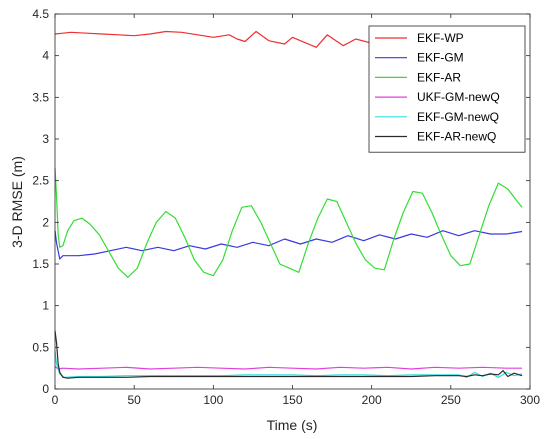 This screenshot has width=550, height=439. I want to click on x-tick-label: 0, so click(55, 400).